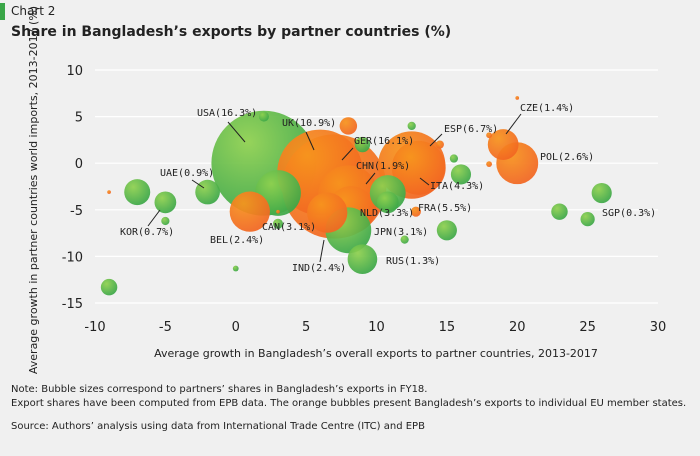  I want to click on data-label: BEL(2.4%), so click(237, 240).